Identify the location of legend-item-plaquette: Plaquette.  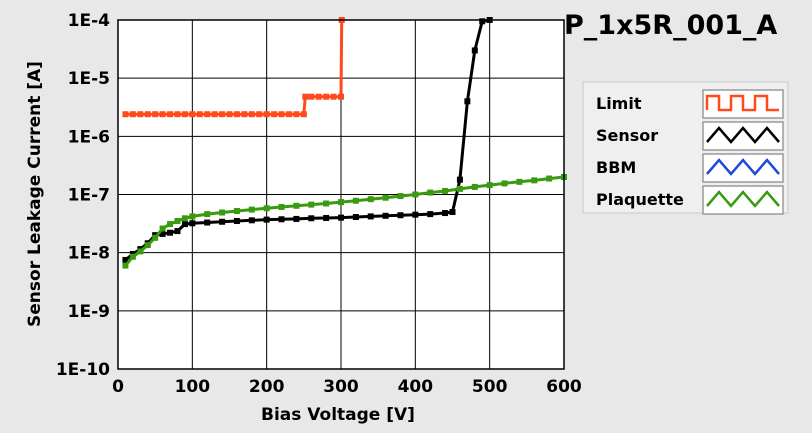
(690, 200).